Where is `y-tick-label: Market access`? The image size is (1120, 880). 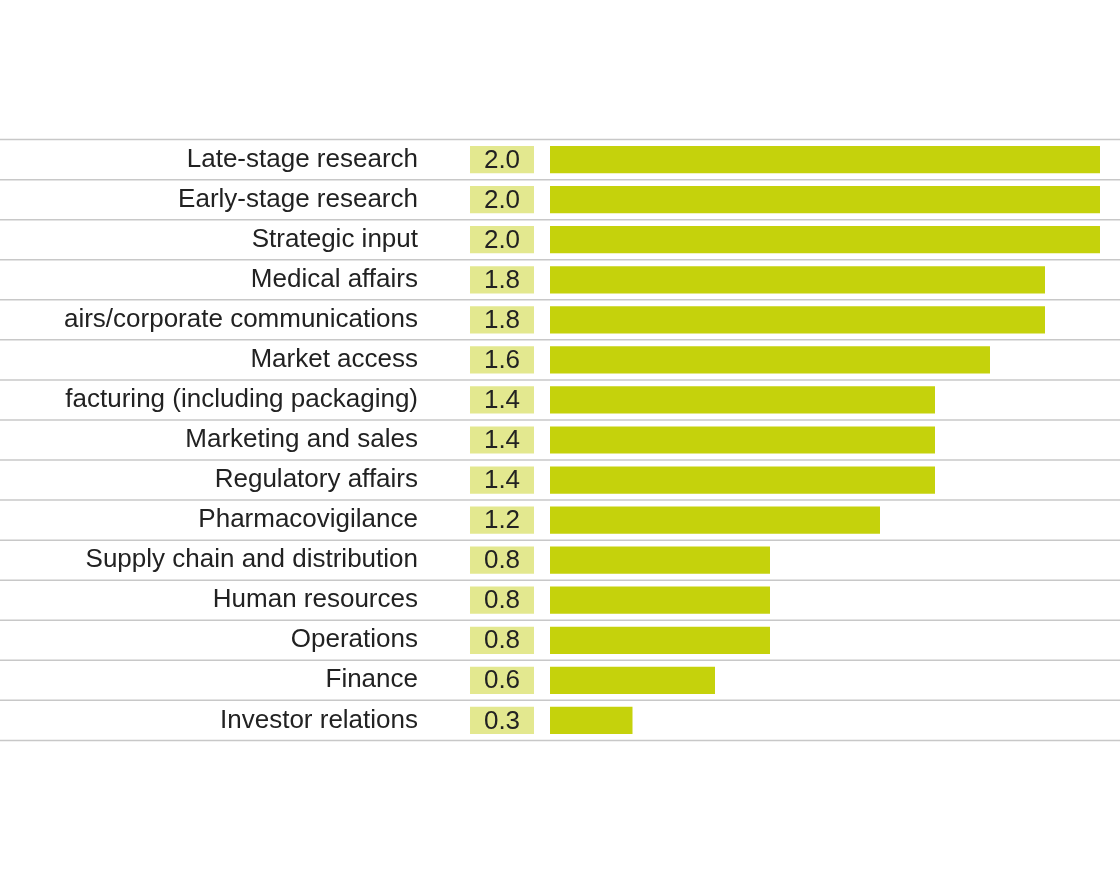 y-tick-label: Market access is located at coordinates (334, 358).